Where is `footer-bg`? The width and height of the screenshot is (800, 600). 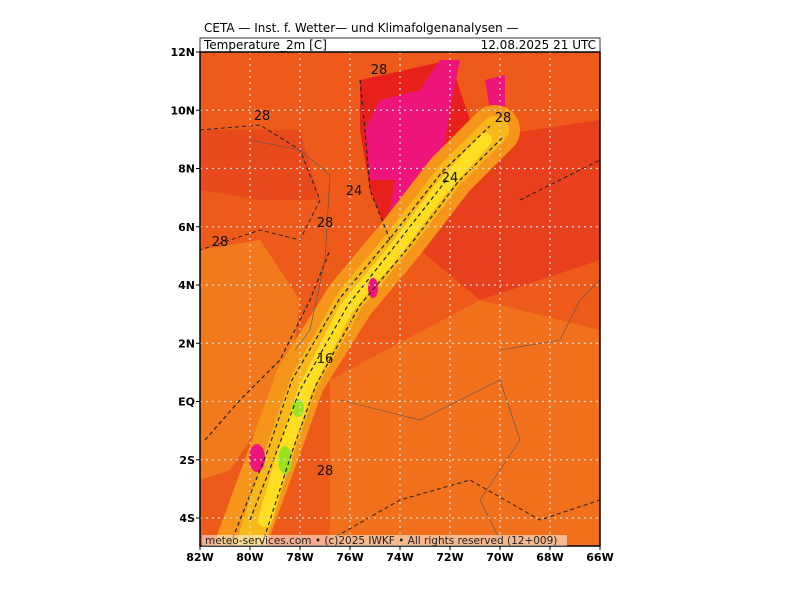
footer-bg is located at coordinates (384, 540).